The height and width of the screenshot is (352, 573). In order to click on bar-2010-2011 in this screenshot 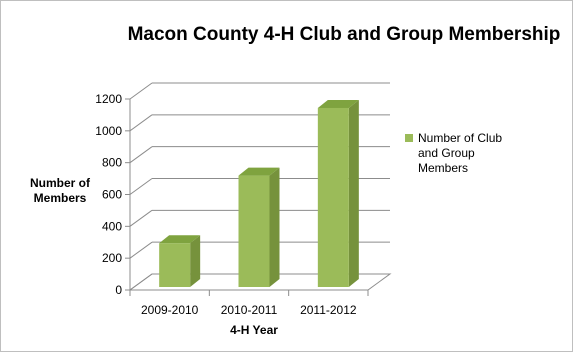, I will do `click(259, 227)`.